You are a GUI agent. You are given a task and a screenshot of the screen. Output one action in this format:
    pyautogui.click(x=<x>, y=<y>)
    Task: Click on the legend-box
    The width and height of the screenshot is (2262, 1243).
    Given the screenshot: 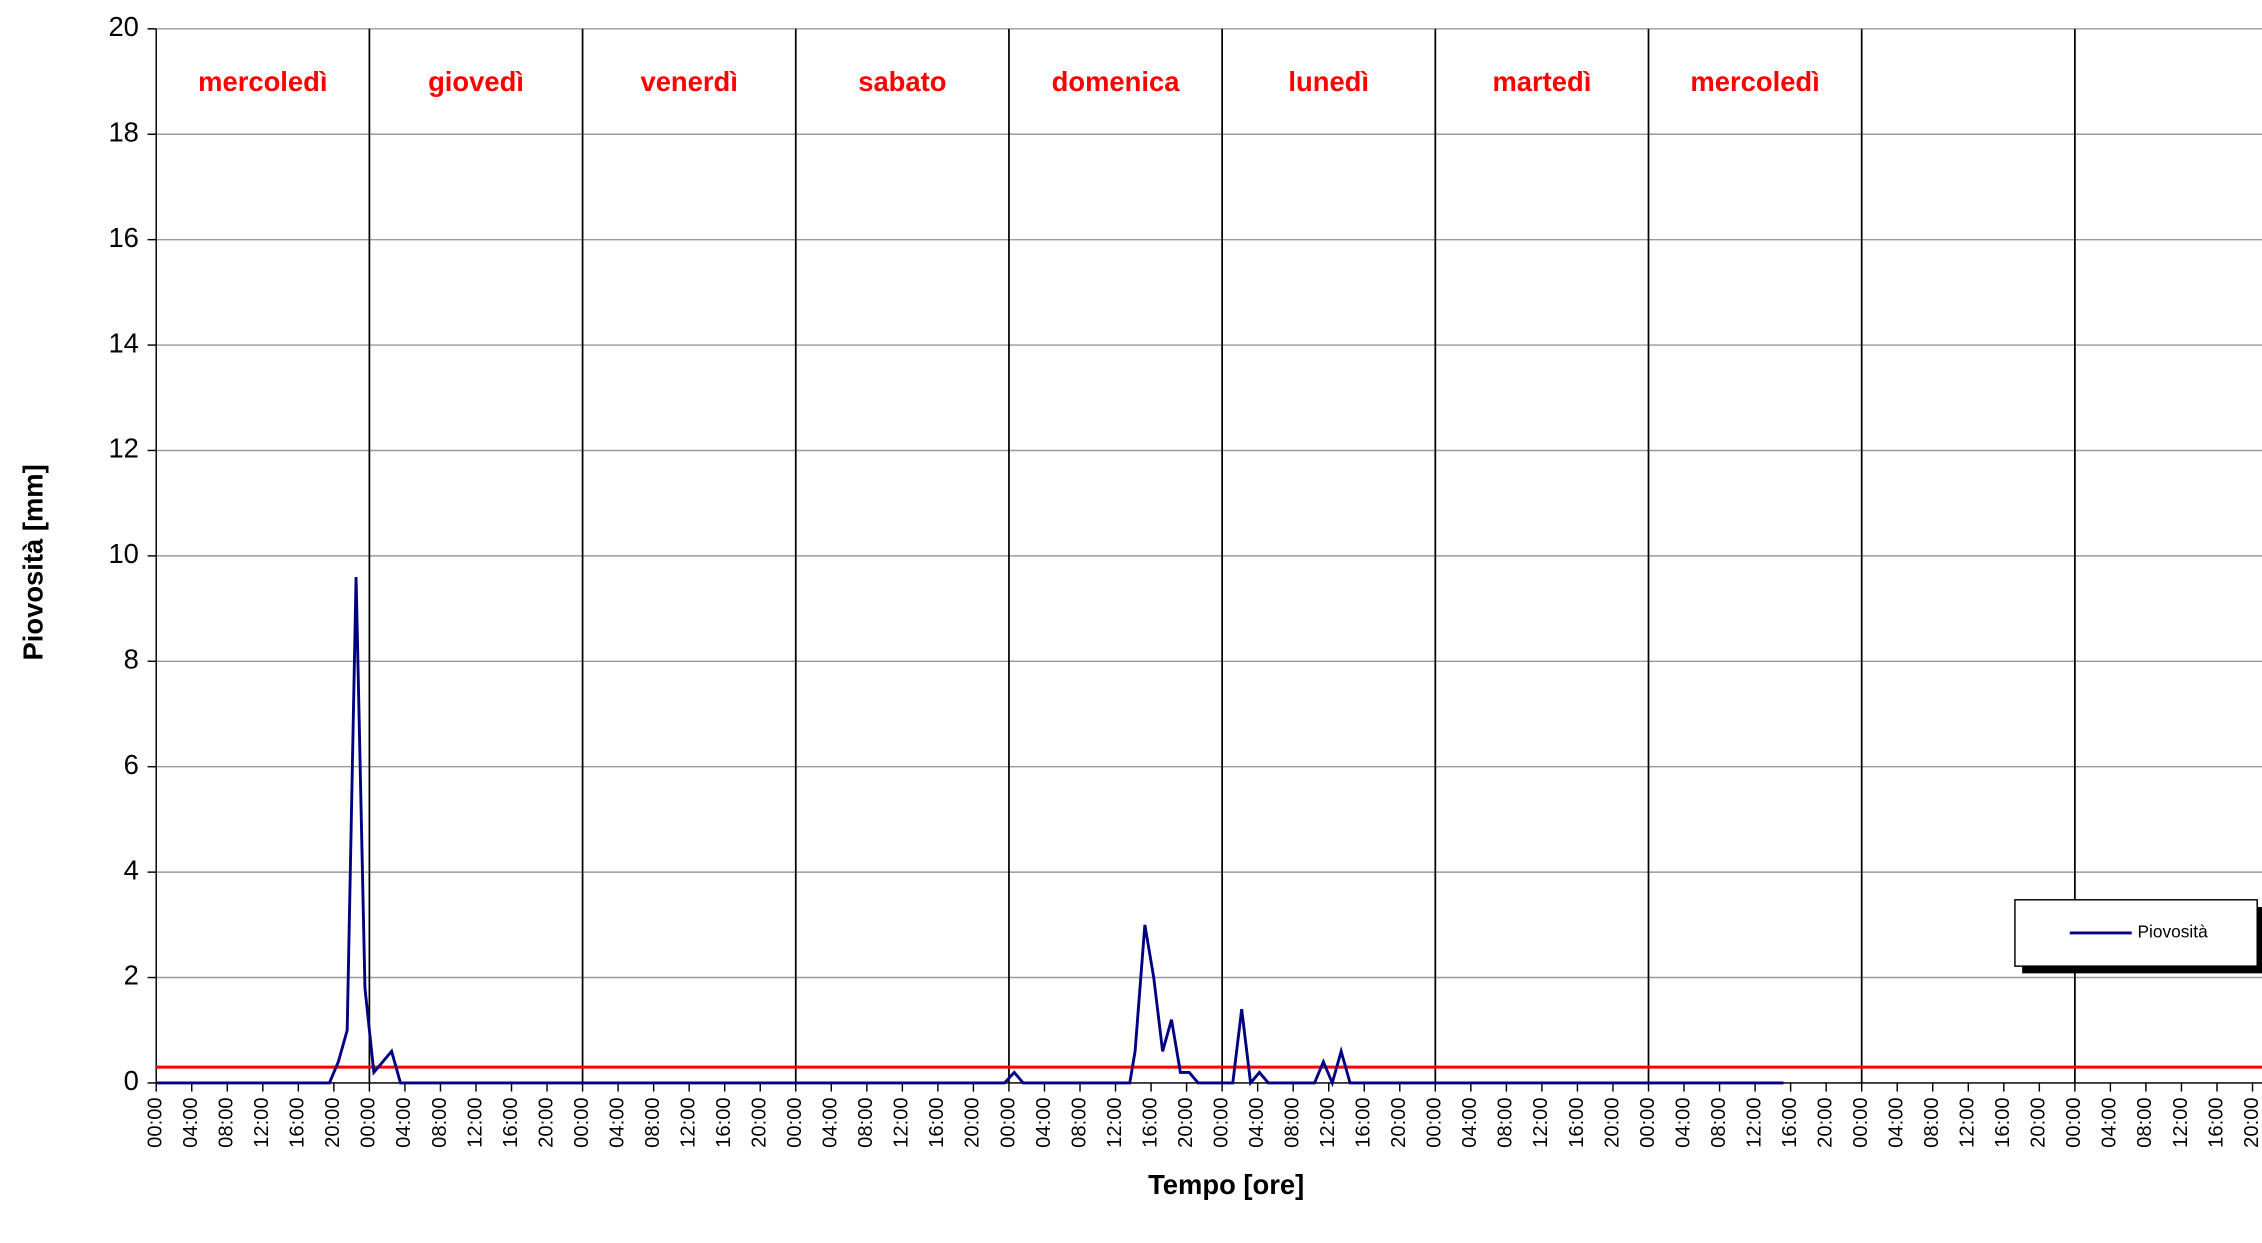 What is the action you would take?
    pyautogui.click(x=2136, y=933)
    